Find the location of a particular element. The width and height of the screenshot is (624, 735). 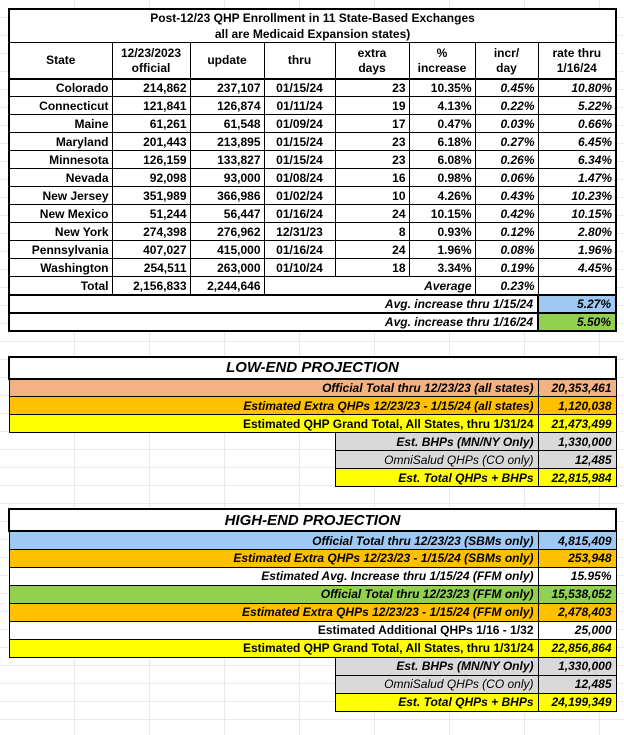

cell-update: 61,548 is located at coordinates (227, 124).